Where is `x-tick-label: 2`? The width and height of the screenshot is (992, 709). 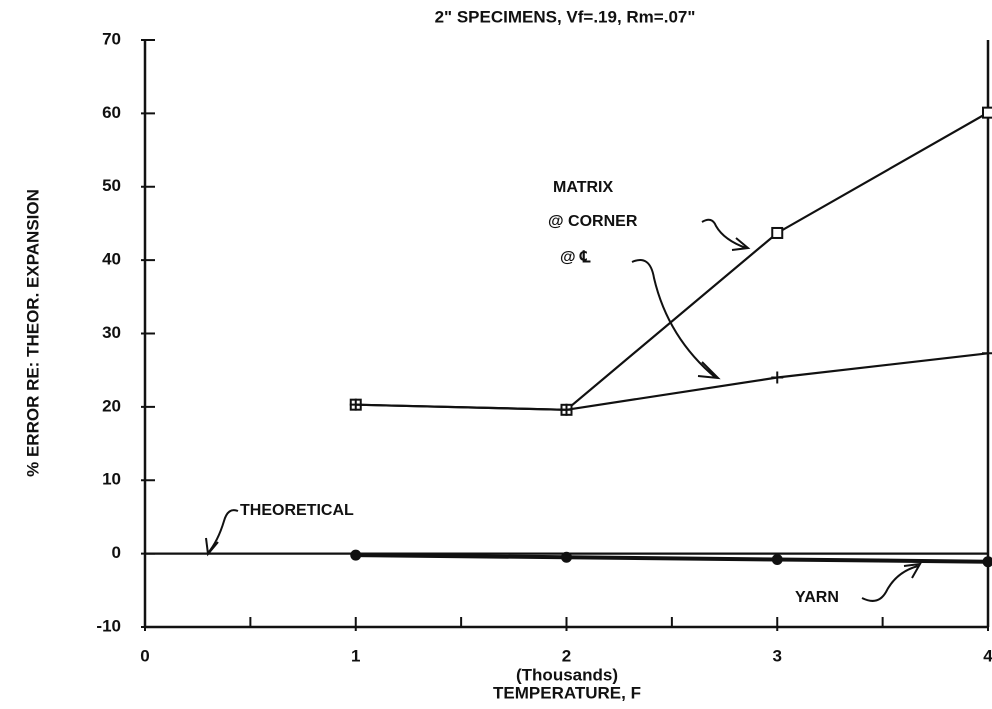
x-tick-label: 2 is located at coordinates (566, 655).